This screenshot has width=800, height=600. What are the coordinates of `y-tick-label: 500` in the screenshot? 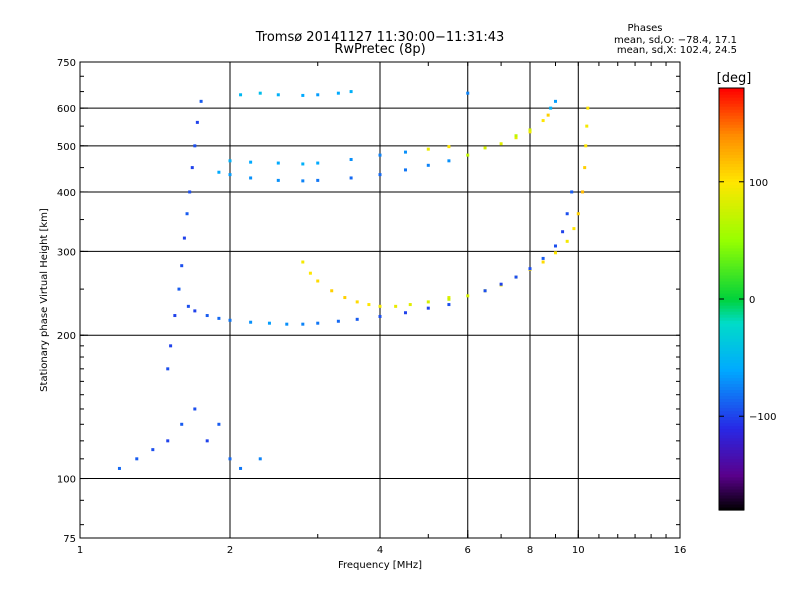 It's located at (66, 147).